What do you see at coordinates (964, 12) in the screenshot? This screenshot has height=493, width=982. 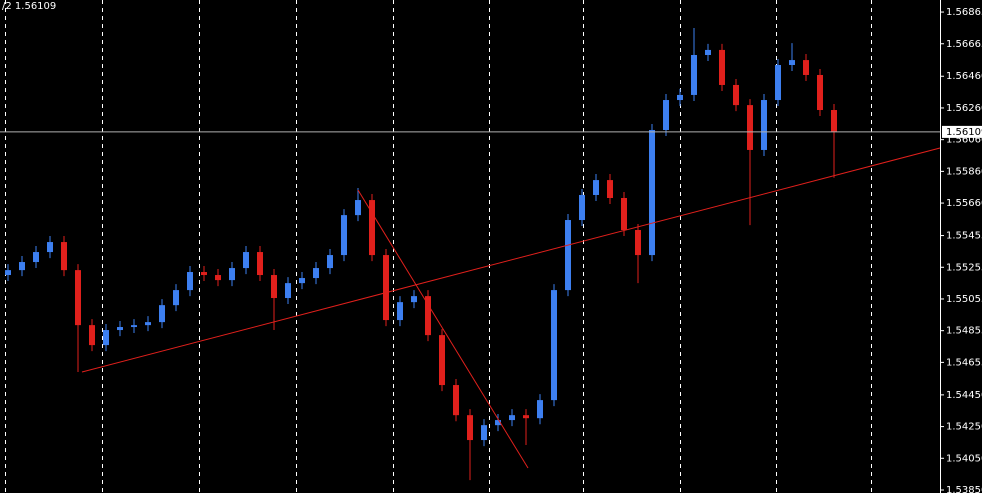 I see `y-tick-label: 1.56865` at bounding box center [964, 12].